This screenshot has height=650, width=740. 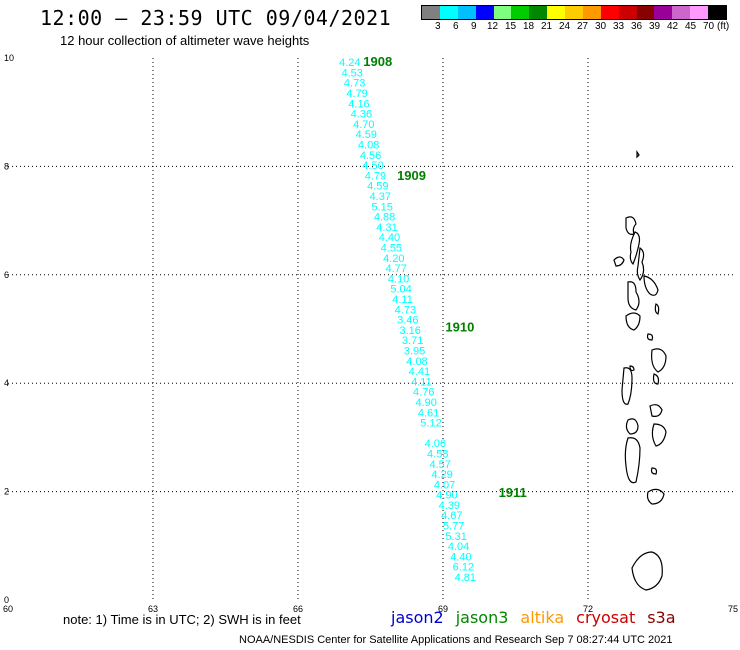 I want to click on wave-height-value: 4.20, so click(x=393, y=259).